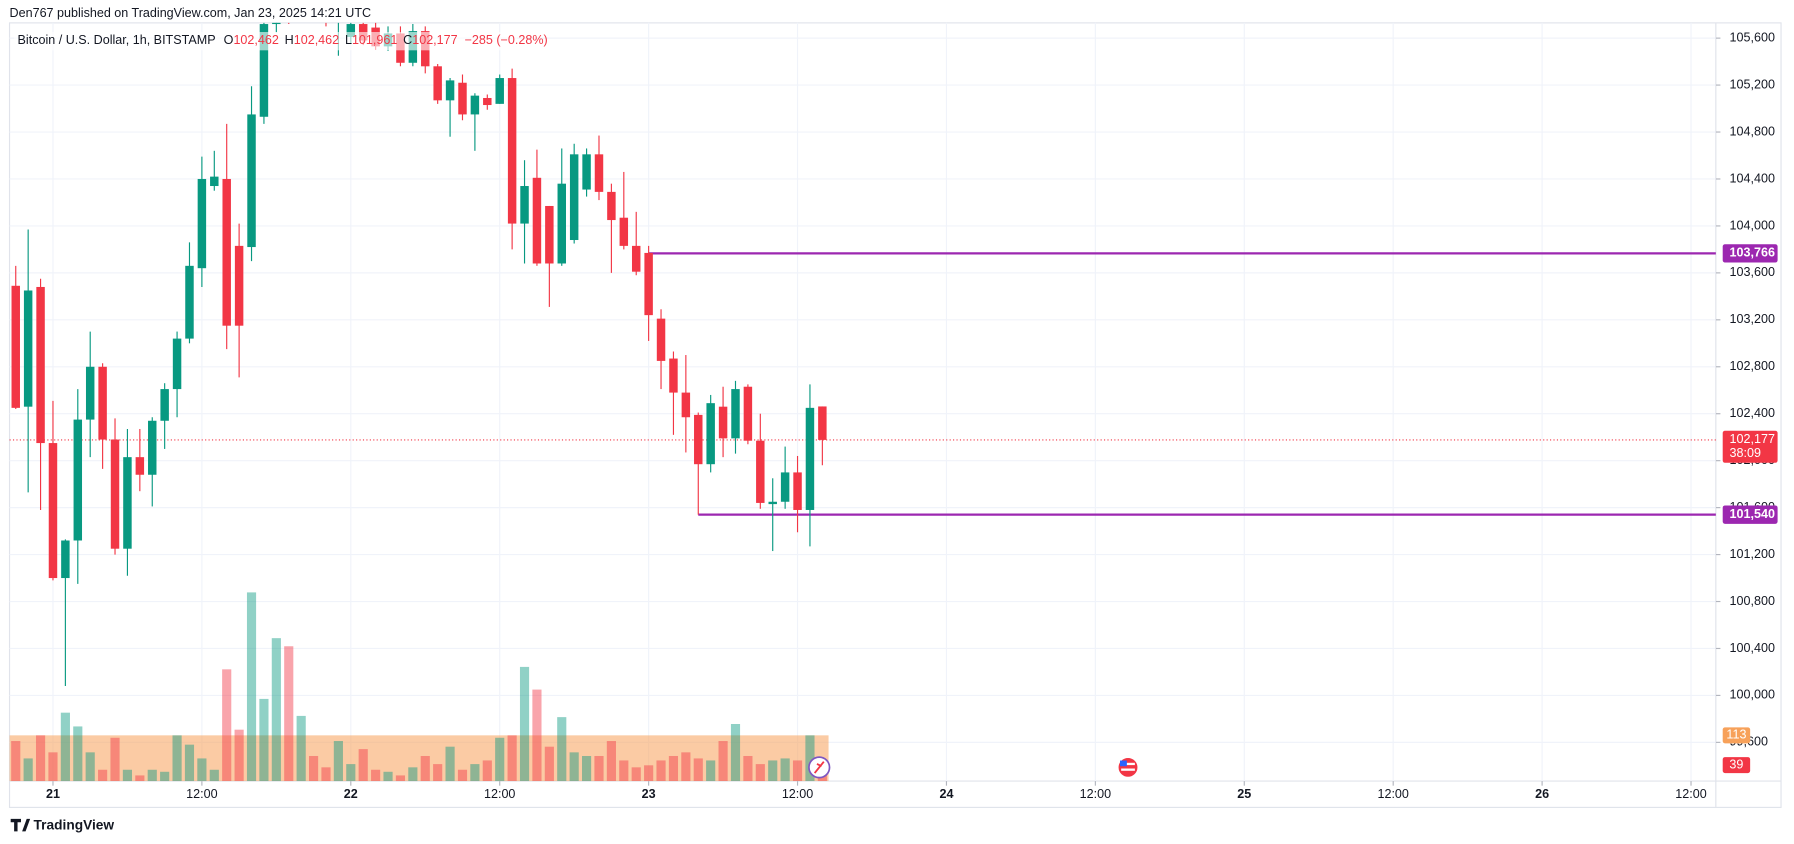 This screenshot has height=844, width=1794. Describe the element at coordinates (117, 40) in the screenshot. I see `symbol: Bitcoin / U.S. Dollar, 1h, BITSTAMP` at that location.